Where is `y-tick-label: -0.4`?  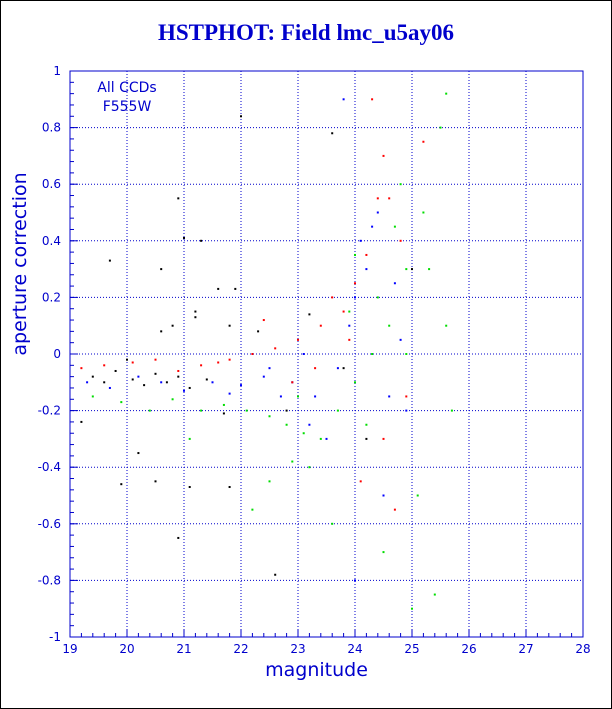 y-tick-label: -0.4 is located at coordinates (49, 467).